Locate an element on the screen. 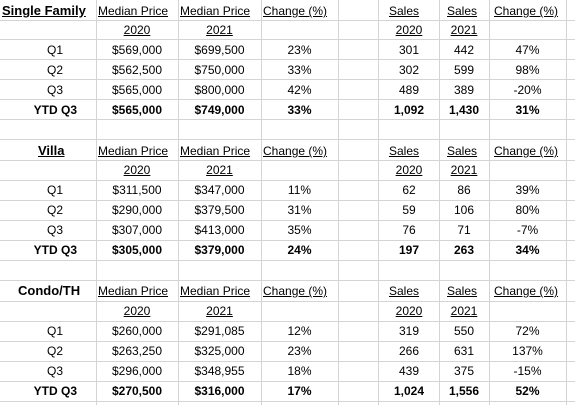  median-price-2021: $699,500 is located at coordinates (219, 50).